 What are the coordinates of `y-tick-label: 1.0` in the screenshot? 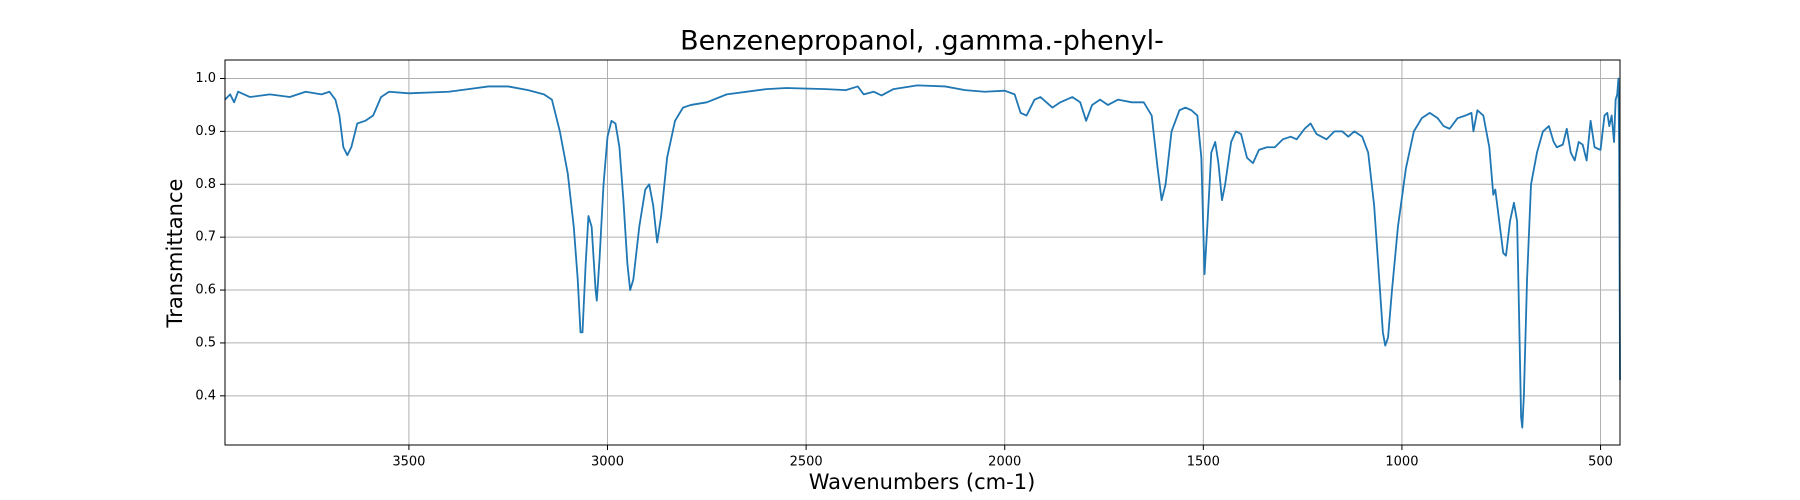 It's located at (205, 78).